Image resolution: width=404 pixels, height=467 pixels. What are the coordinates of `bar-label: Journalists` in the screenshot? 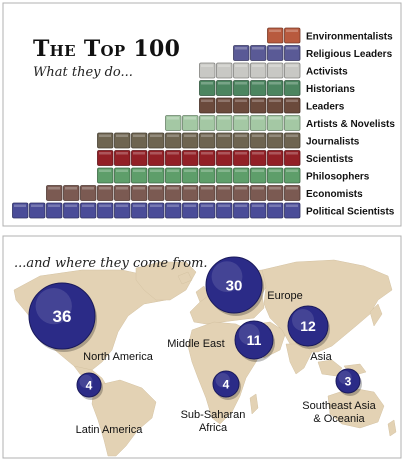 It's located at (333, 142).